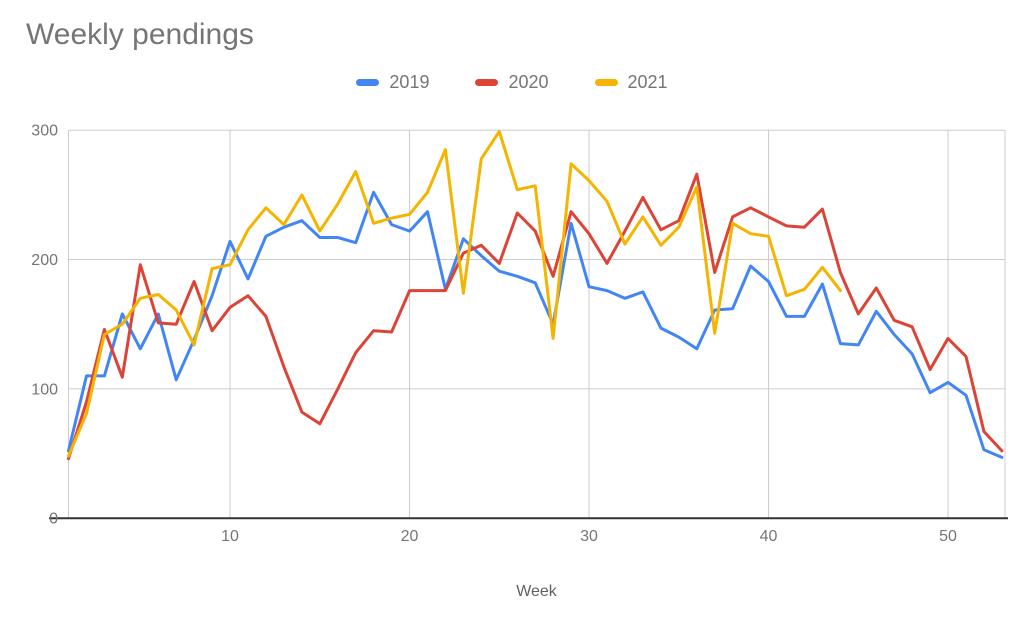 The width and height of the screenshot is (1024, 625). What do you see at coordinates (368, 82) in the screenshot?
I see `legend-swatch-2019` at bounding box center [368, 82].